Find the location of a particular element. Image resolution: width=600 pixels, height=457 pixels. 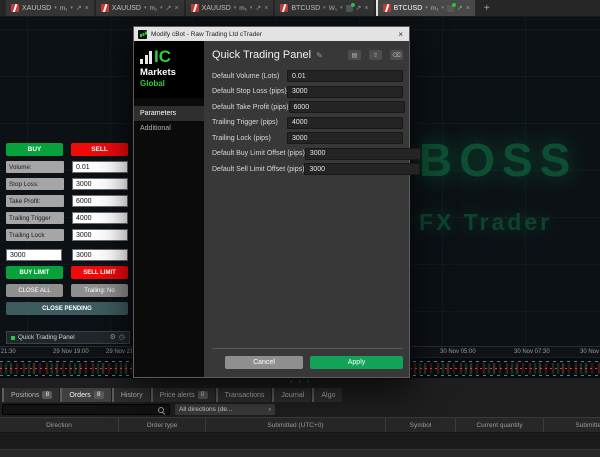

chart-tab-3: XAUUSD ▾ m₁ ▾ ↗ × is located at coordinates (229, 8).